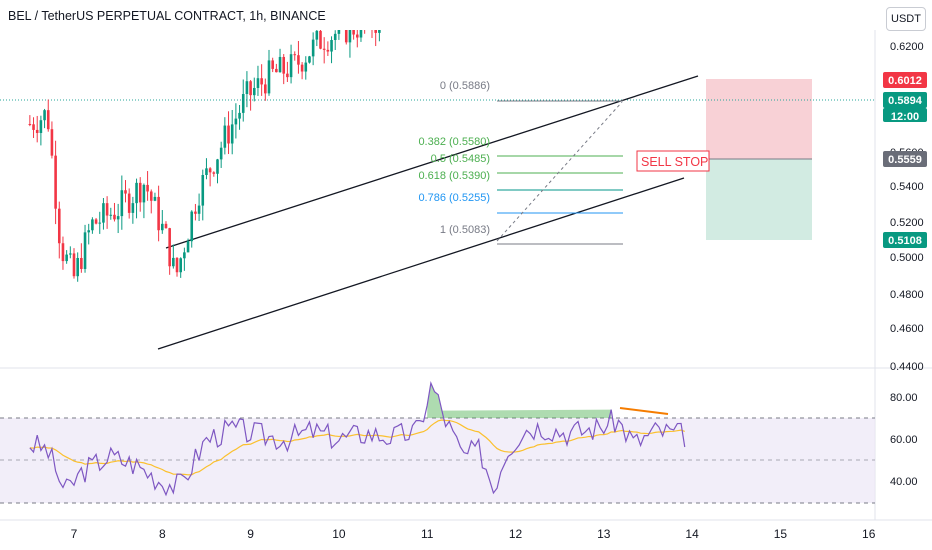 This screenshot has height=550, width=932. I want to click on price-tick-label: 0.4400, so click(907, 367).